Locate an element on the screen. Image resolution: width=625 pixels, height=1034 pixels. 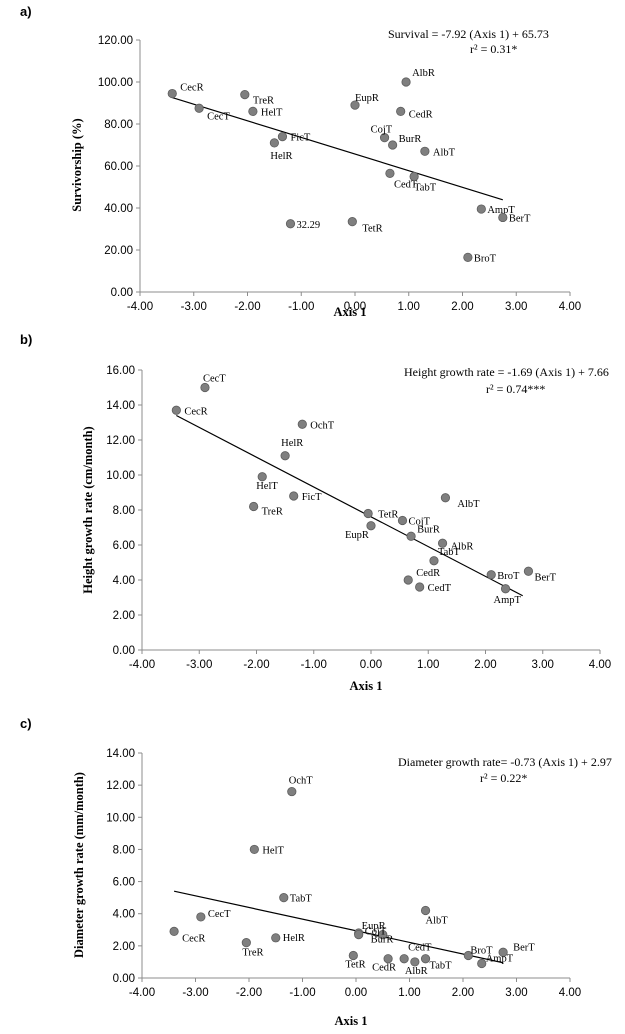
point-label: OchT is located at coordinates (322, 425).